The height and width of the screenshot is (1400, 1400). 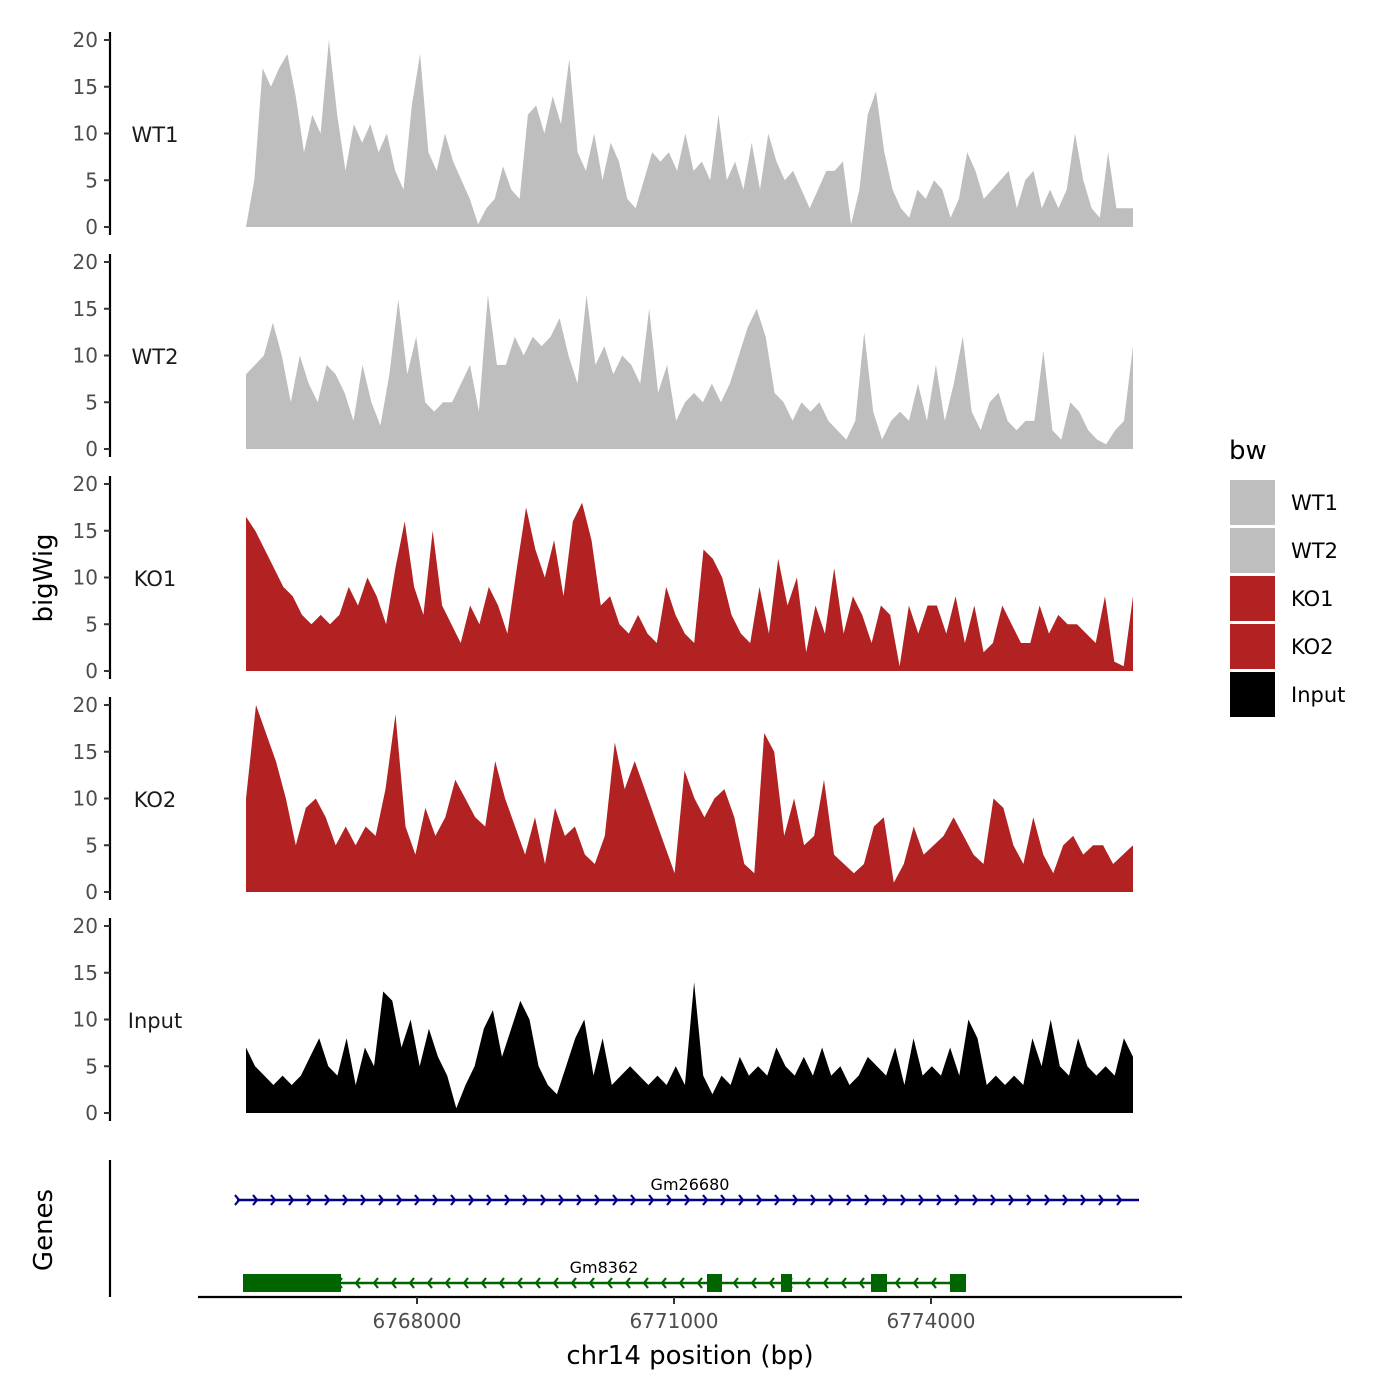 What do you see at coordinates (416, 1321) in the screenshot?
I see `x-tick-label: 6768000` at bounding box center [416, 1321].